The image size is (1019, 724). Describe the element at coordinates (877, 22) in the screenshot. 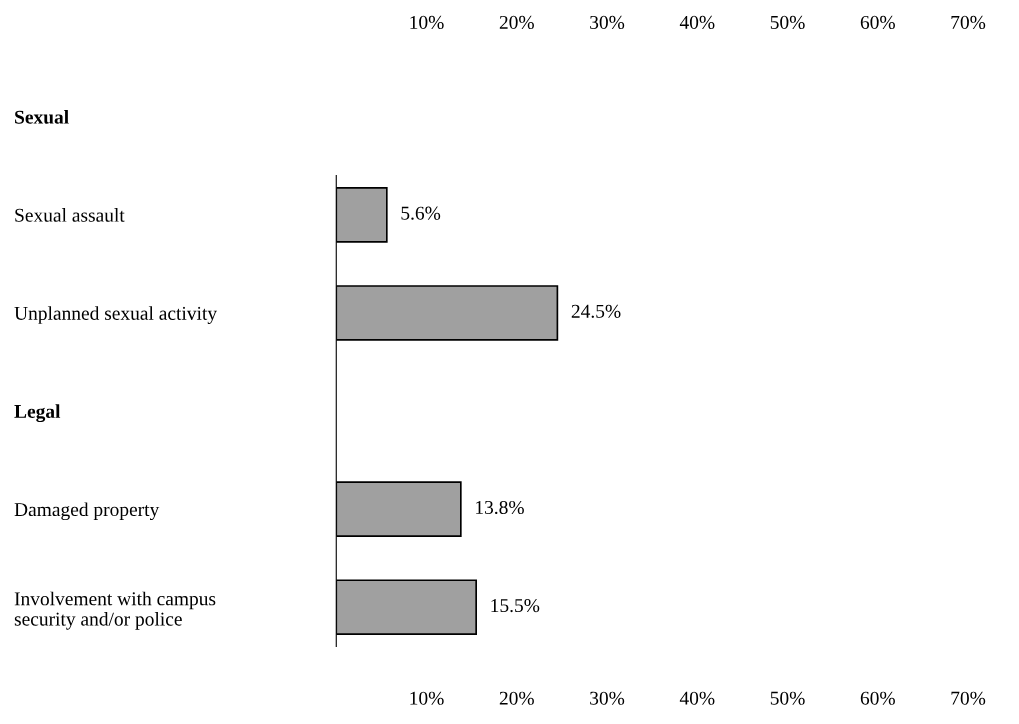

I see `x2-tick-label: 60%` at that location.